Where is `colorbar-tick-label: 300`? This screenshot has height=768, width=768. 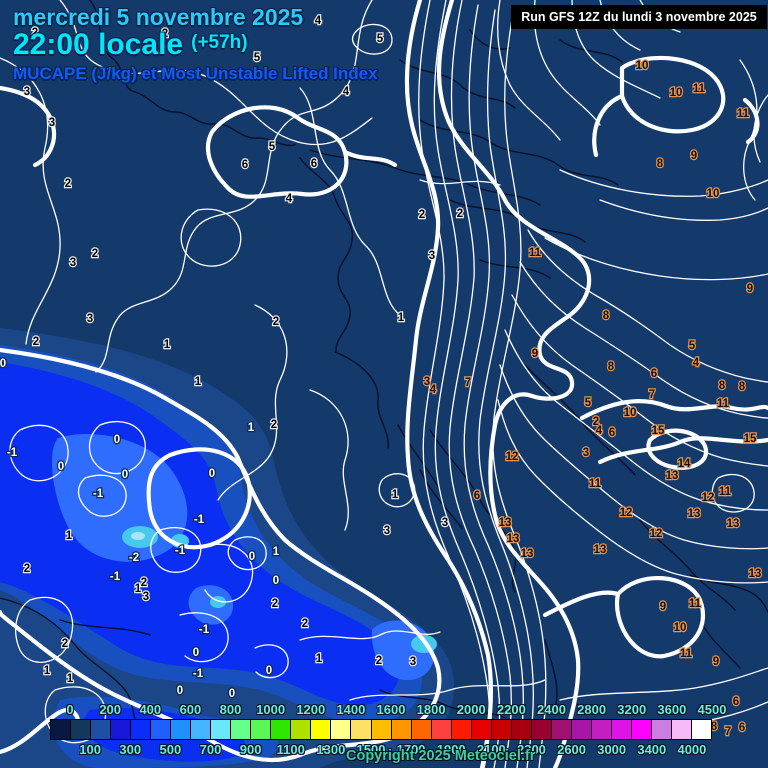
colorbar-tick-label: 300 is located at coordinates (130, 749).